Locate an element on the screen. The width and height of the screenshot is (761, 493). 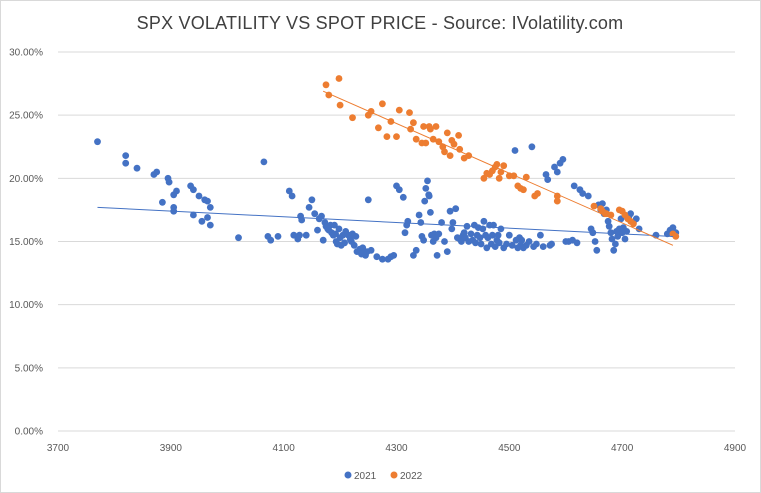
y-tick-label: 30.00% is located at coordinates (26, 53).